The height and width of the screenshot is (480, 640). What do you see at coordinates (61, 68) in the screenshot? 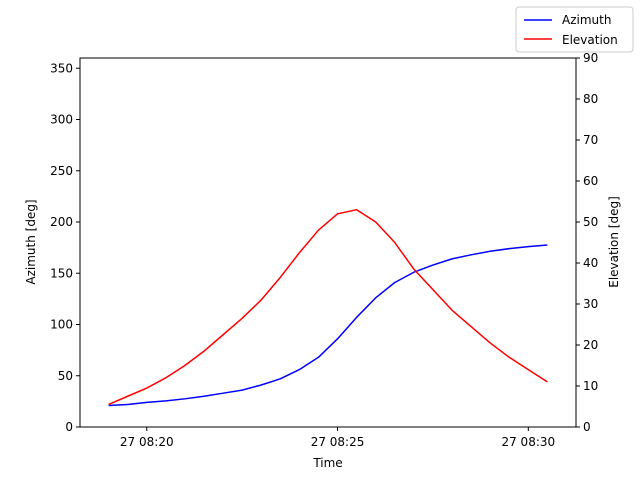
I see `left-tick-label: 350` at bounding box center [61, 68].